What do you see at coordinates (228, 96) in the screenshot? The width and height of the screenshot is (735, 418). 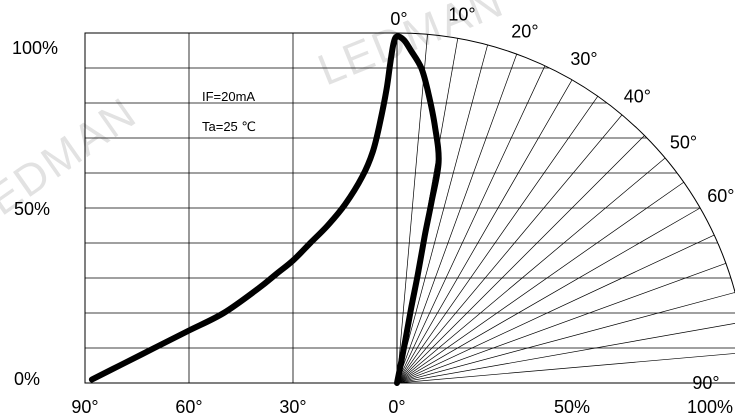 I see `annotation-line-1: IF=20mA` at bounding box center [228, 96].